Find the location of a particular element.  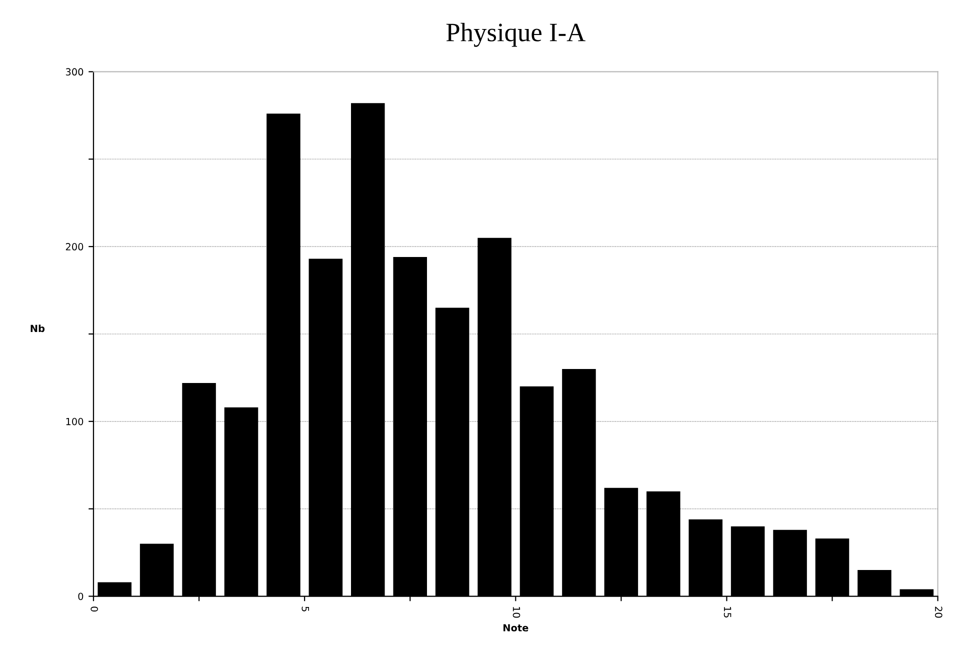

y-tick-label: 200 is located at coordinates (75, 246).